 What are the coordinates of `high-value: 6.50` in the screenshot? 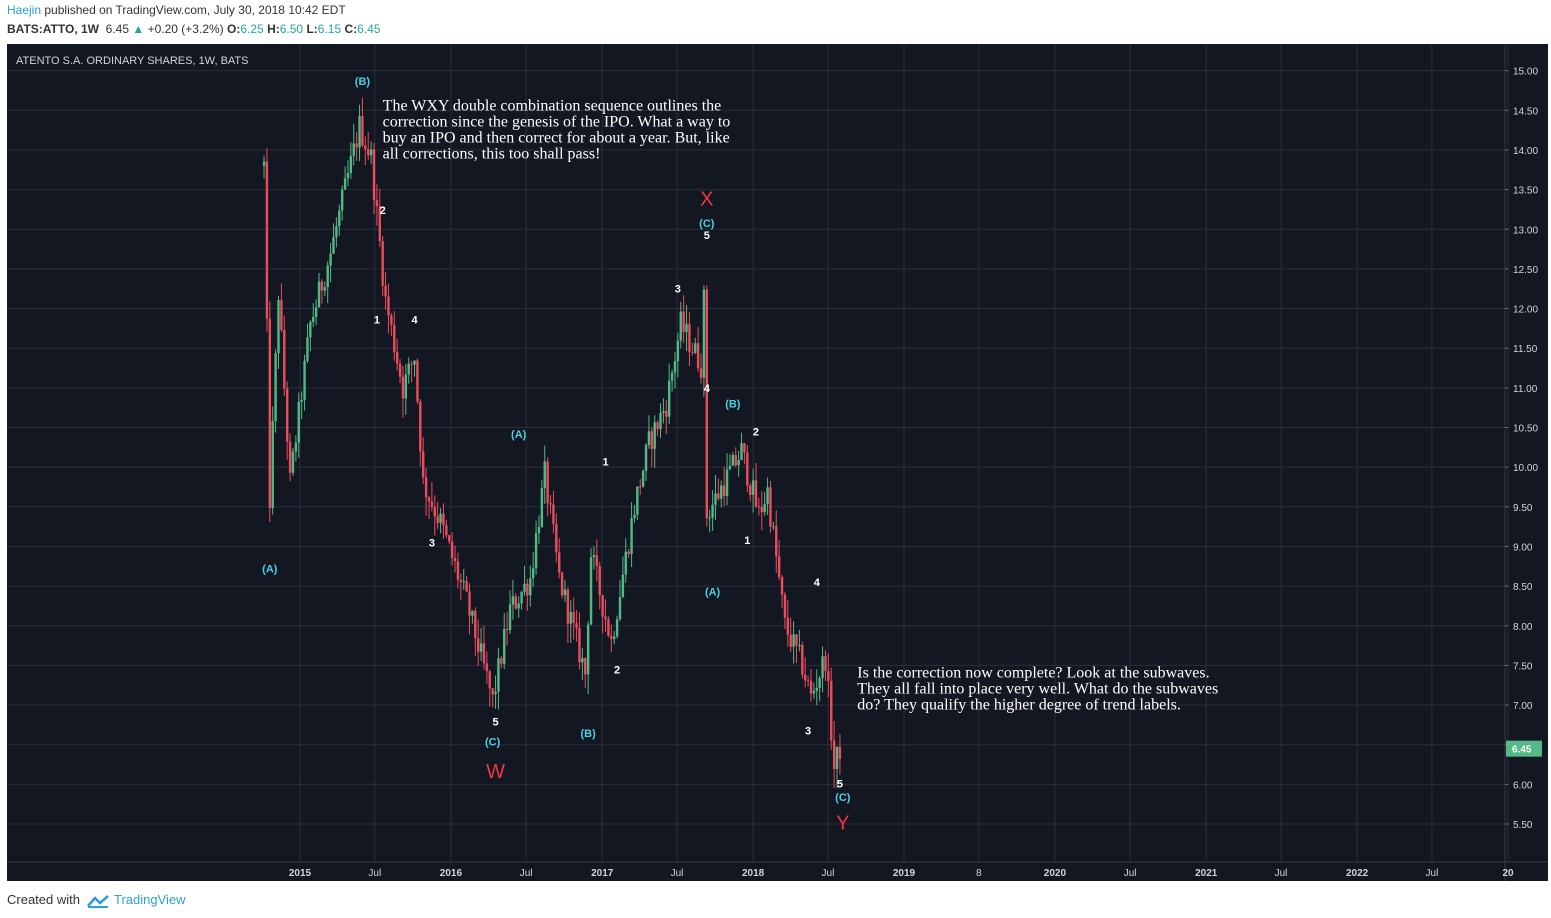 It's located at (291, 29).